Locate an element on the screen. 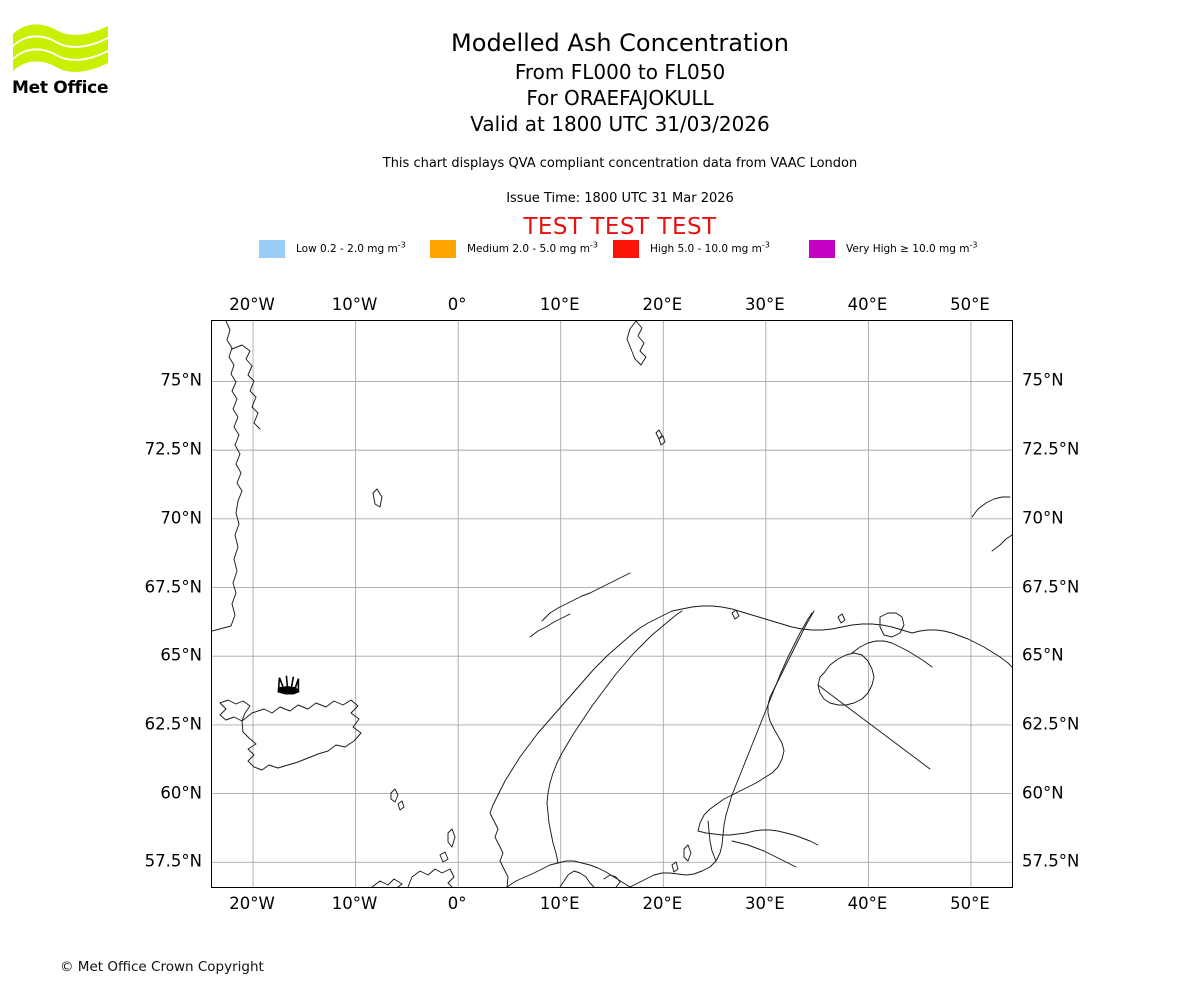  legend-swatch-medium is located at coordinates (443, 249).